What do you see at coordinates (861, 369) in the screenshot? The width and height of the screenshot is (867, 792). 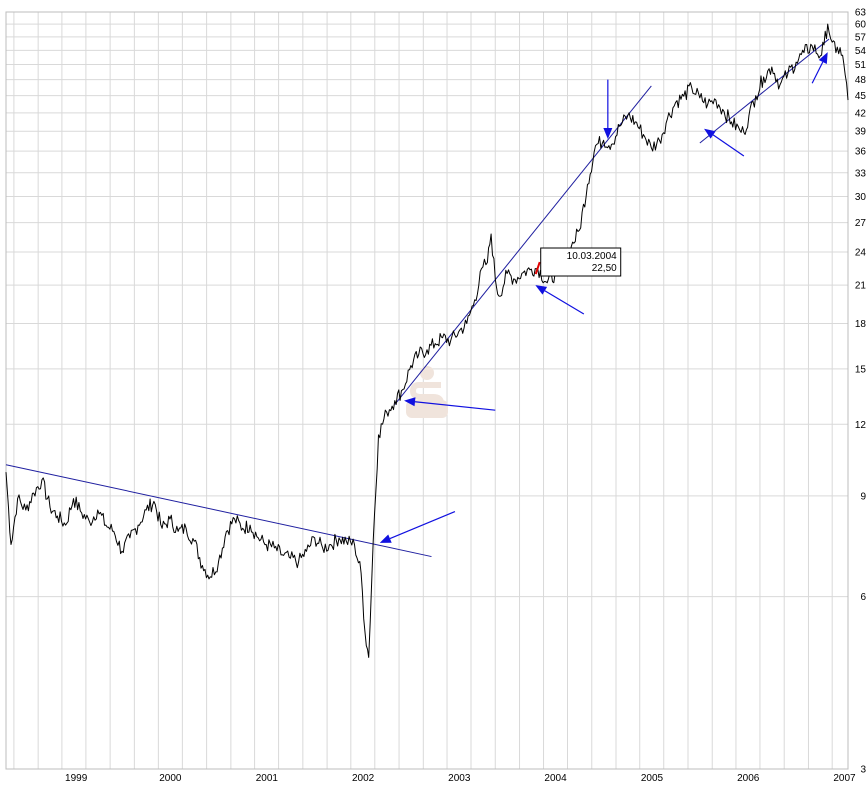 I see `y-tick-label: 15` at bounding box center [861, 369].